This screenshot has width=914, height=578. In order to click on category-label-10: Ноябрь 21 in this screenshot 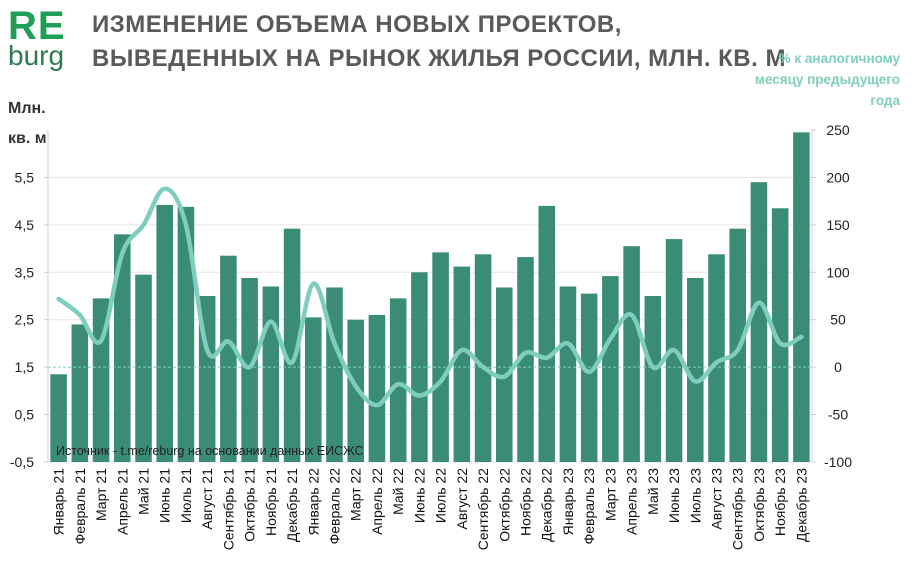, I will do `click(271, 502)`.